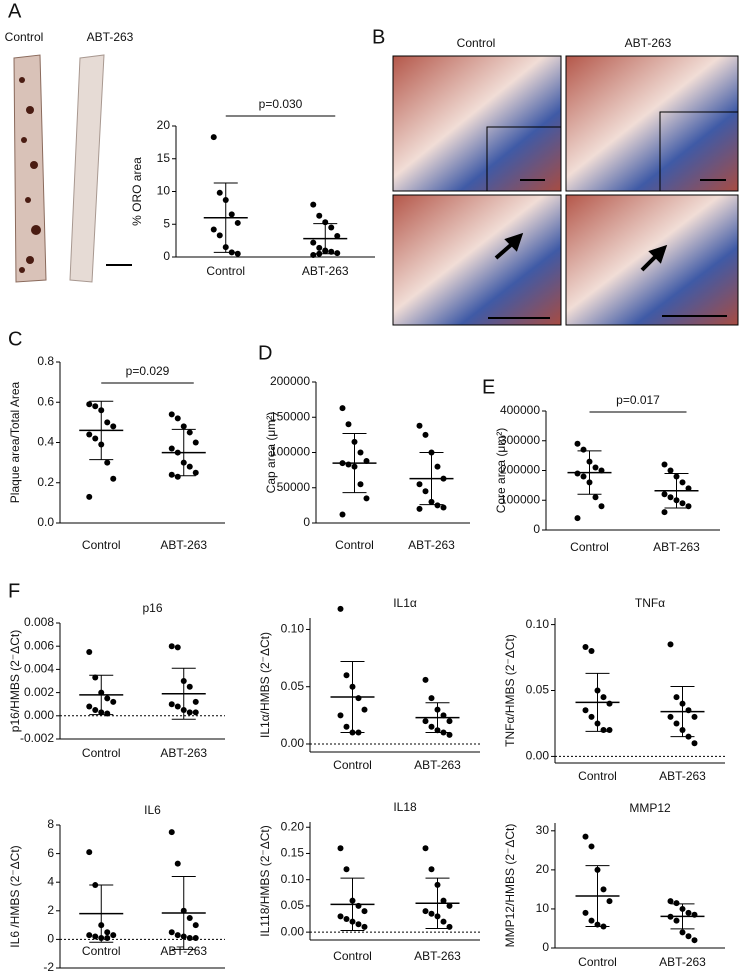 This screenshot has width=744, height=976. I want to click on y-tick-label: 300000, so click(520, 440).